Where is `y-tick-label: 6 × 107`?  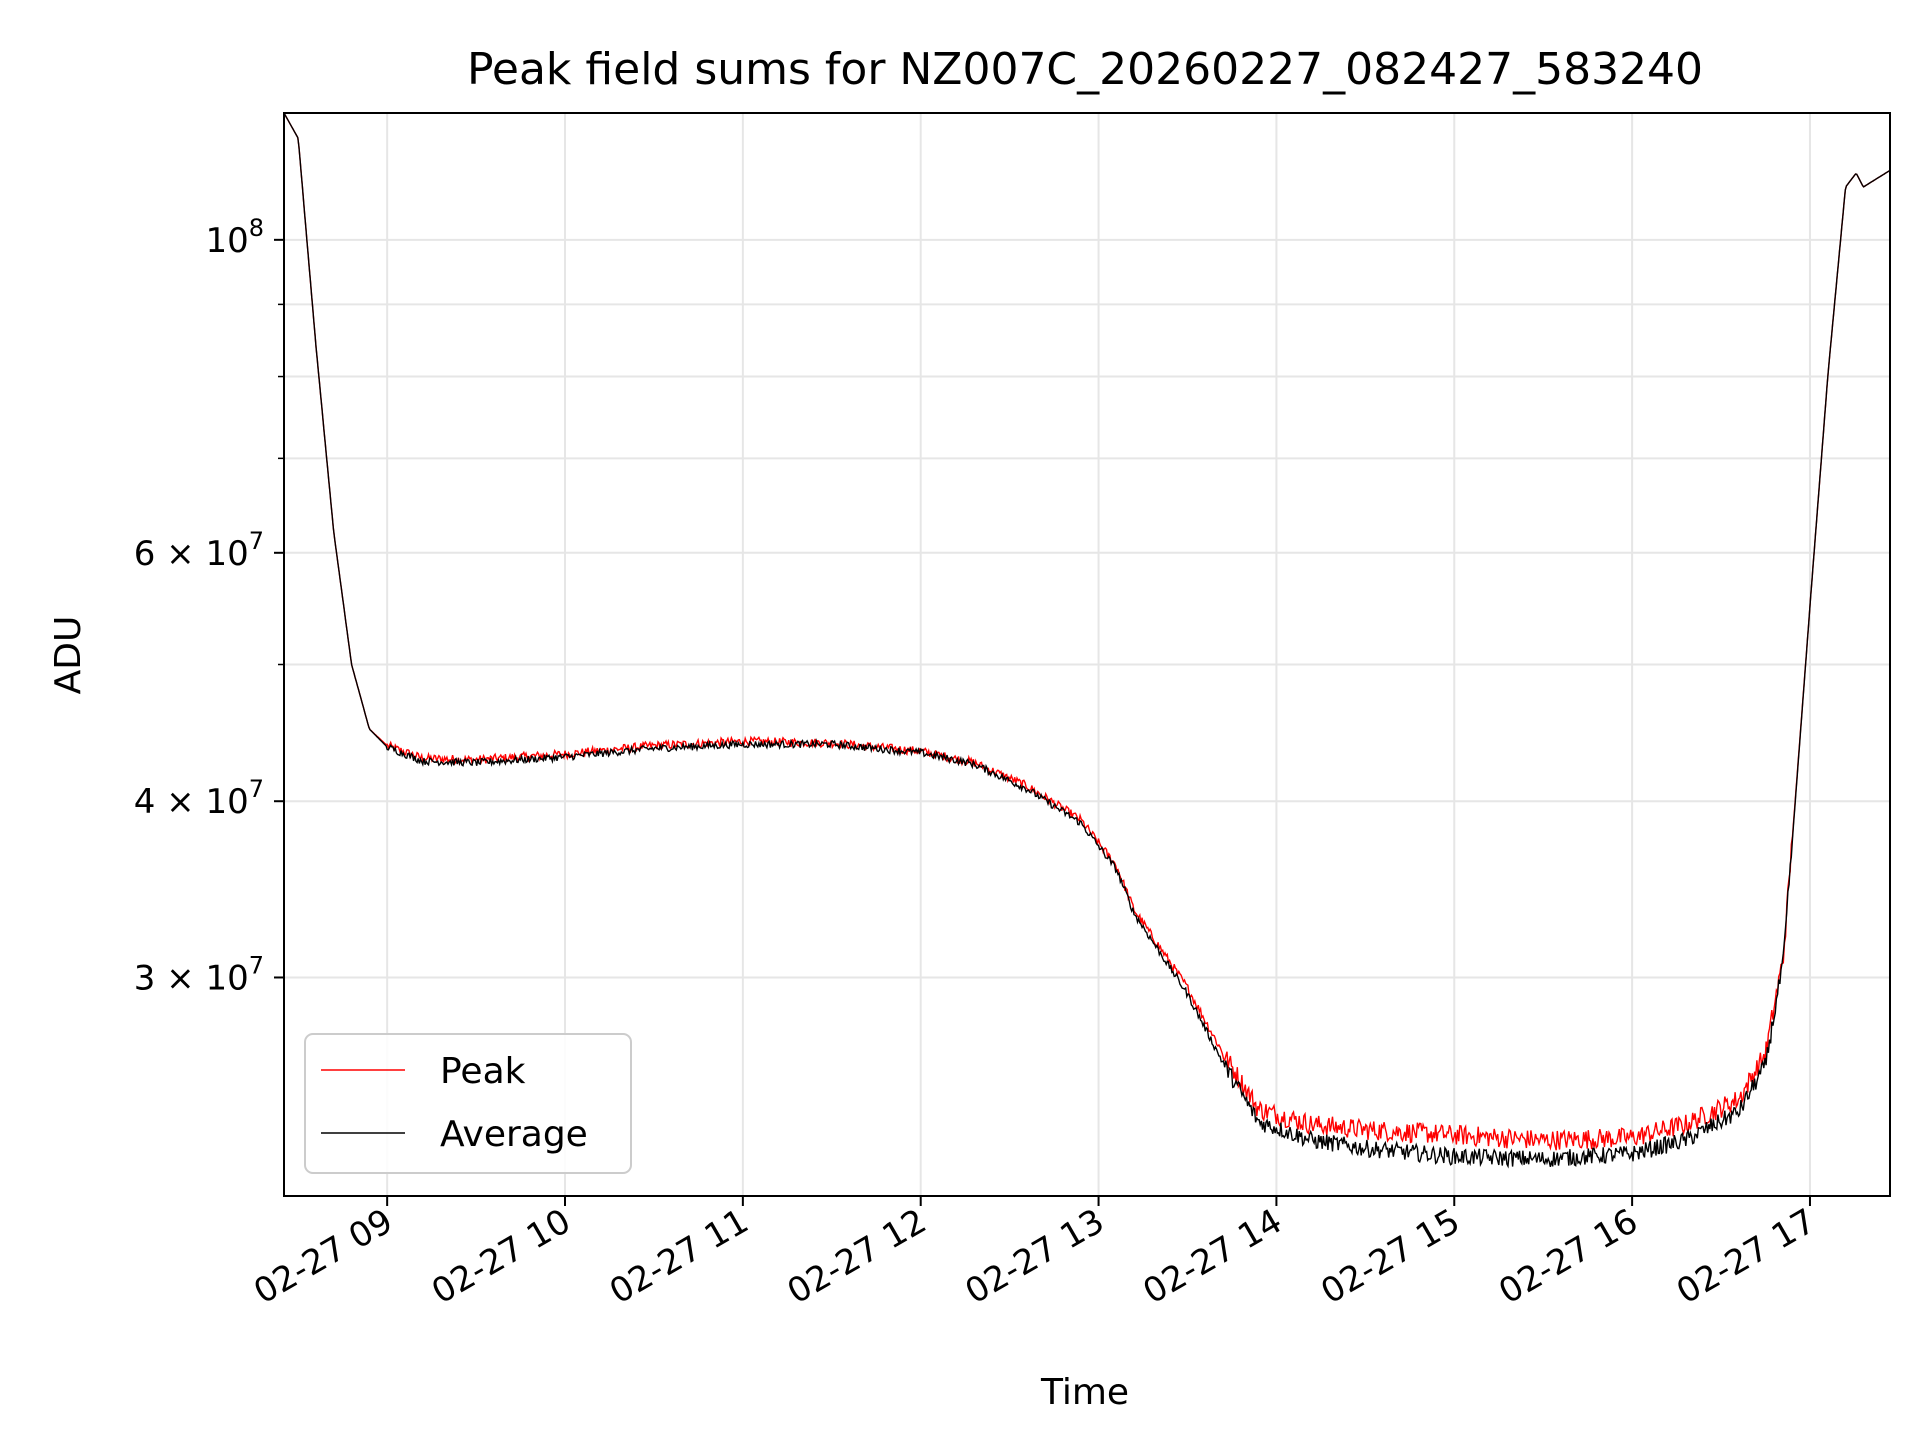 y-tick-label: 6 × 107 is located at coordinates (199, 550).